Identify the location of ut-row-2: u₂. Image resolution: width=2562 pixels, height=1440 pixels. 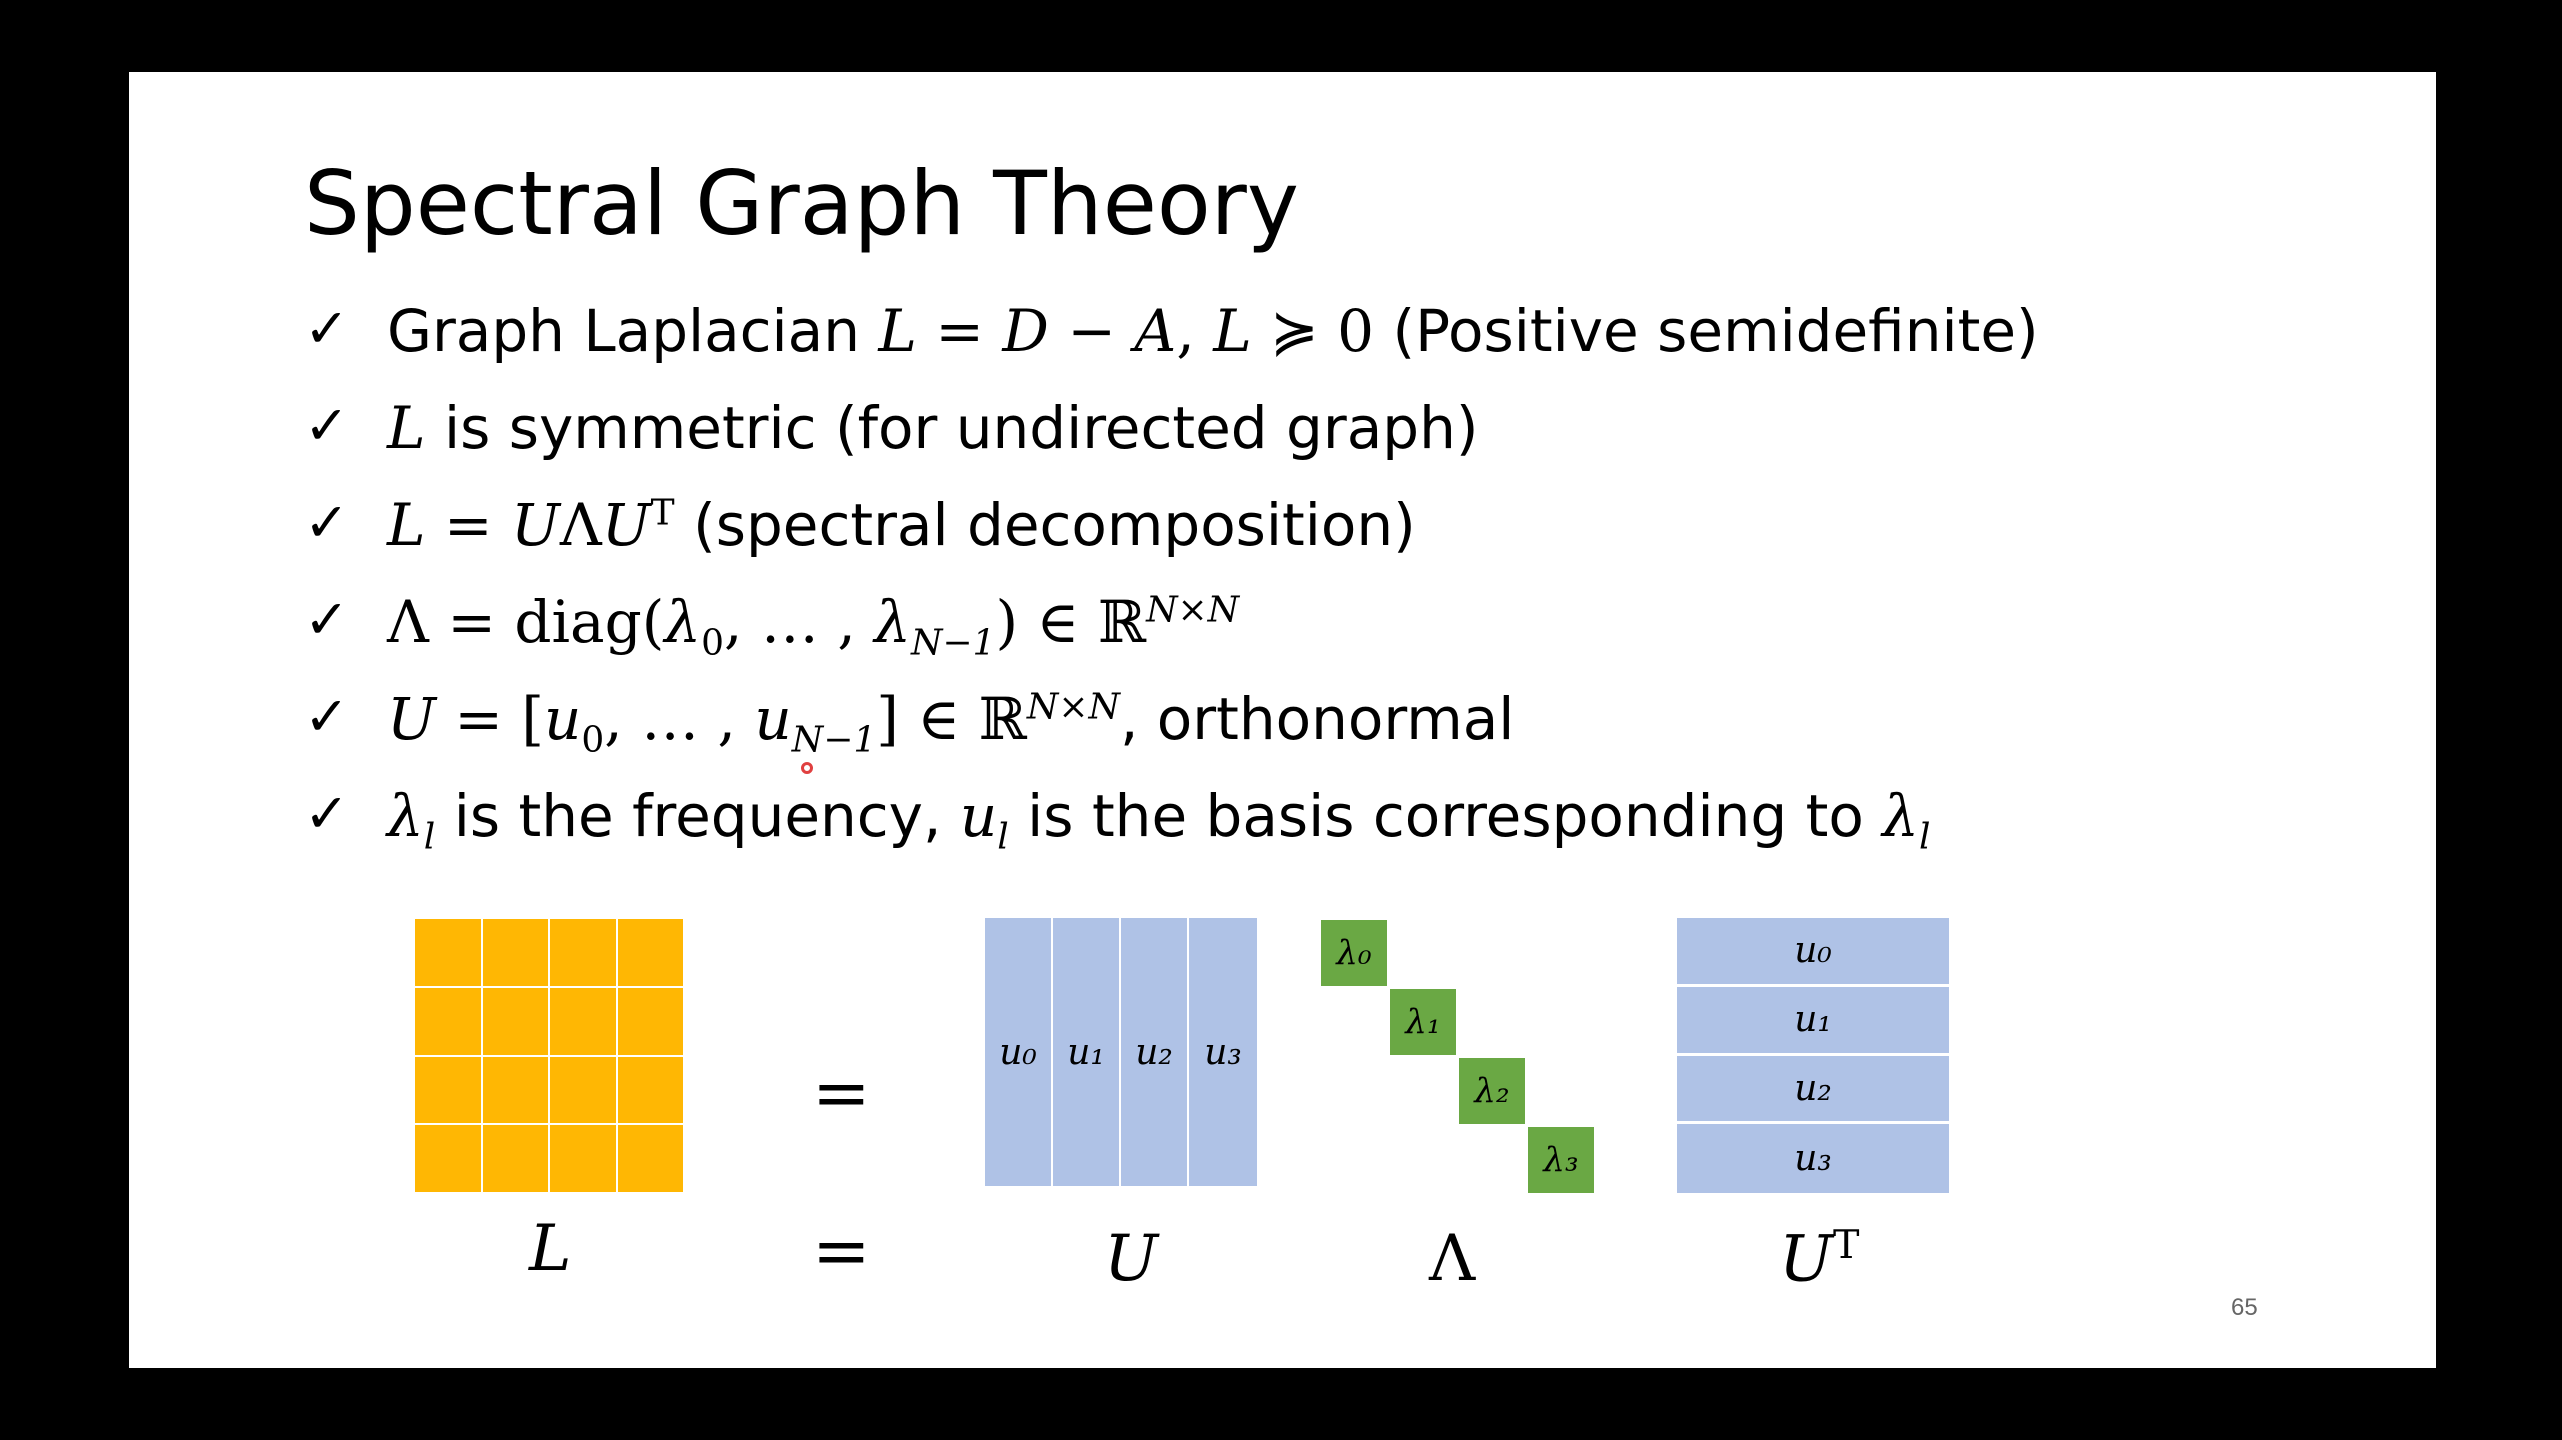
(1813, 1090).